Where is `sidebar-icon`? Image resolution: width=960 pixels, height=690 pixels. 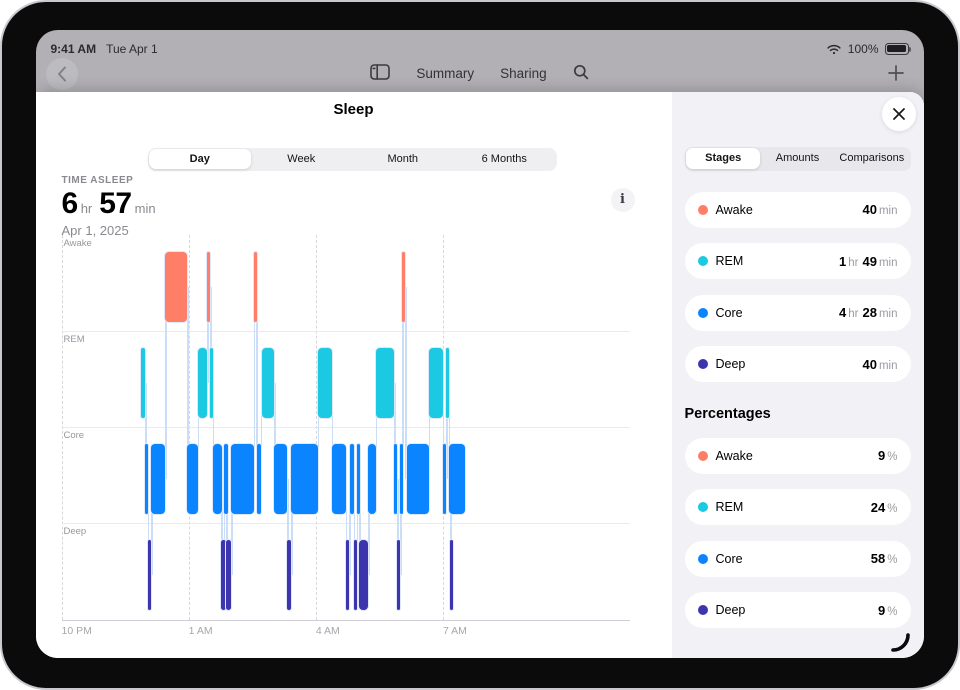
sidebar-icon is located at coordinates (380, 72).